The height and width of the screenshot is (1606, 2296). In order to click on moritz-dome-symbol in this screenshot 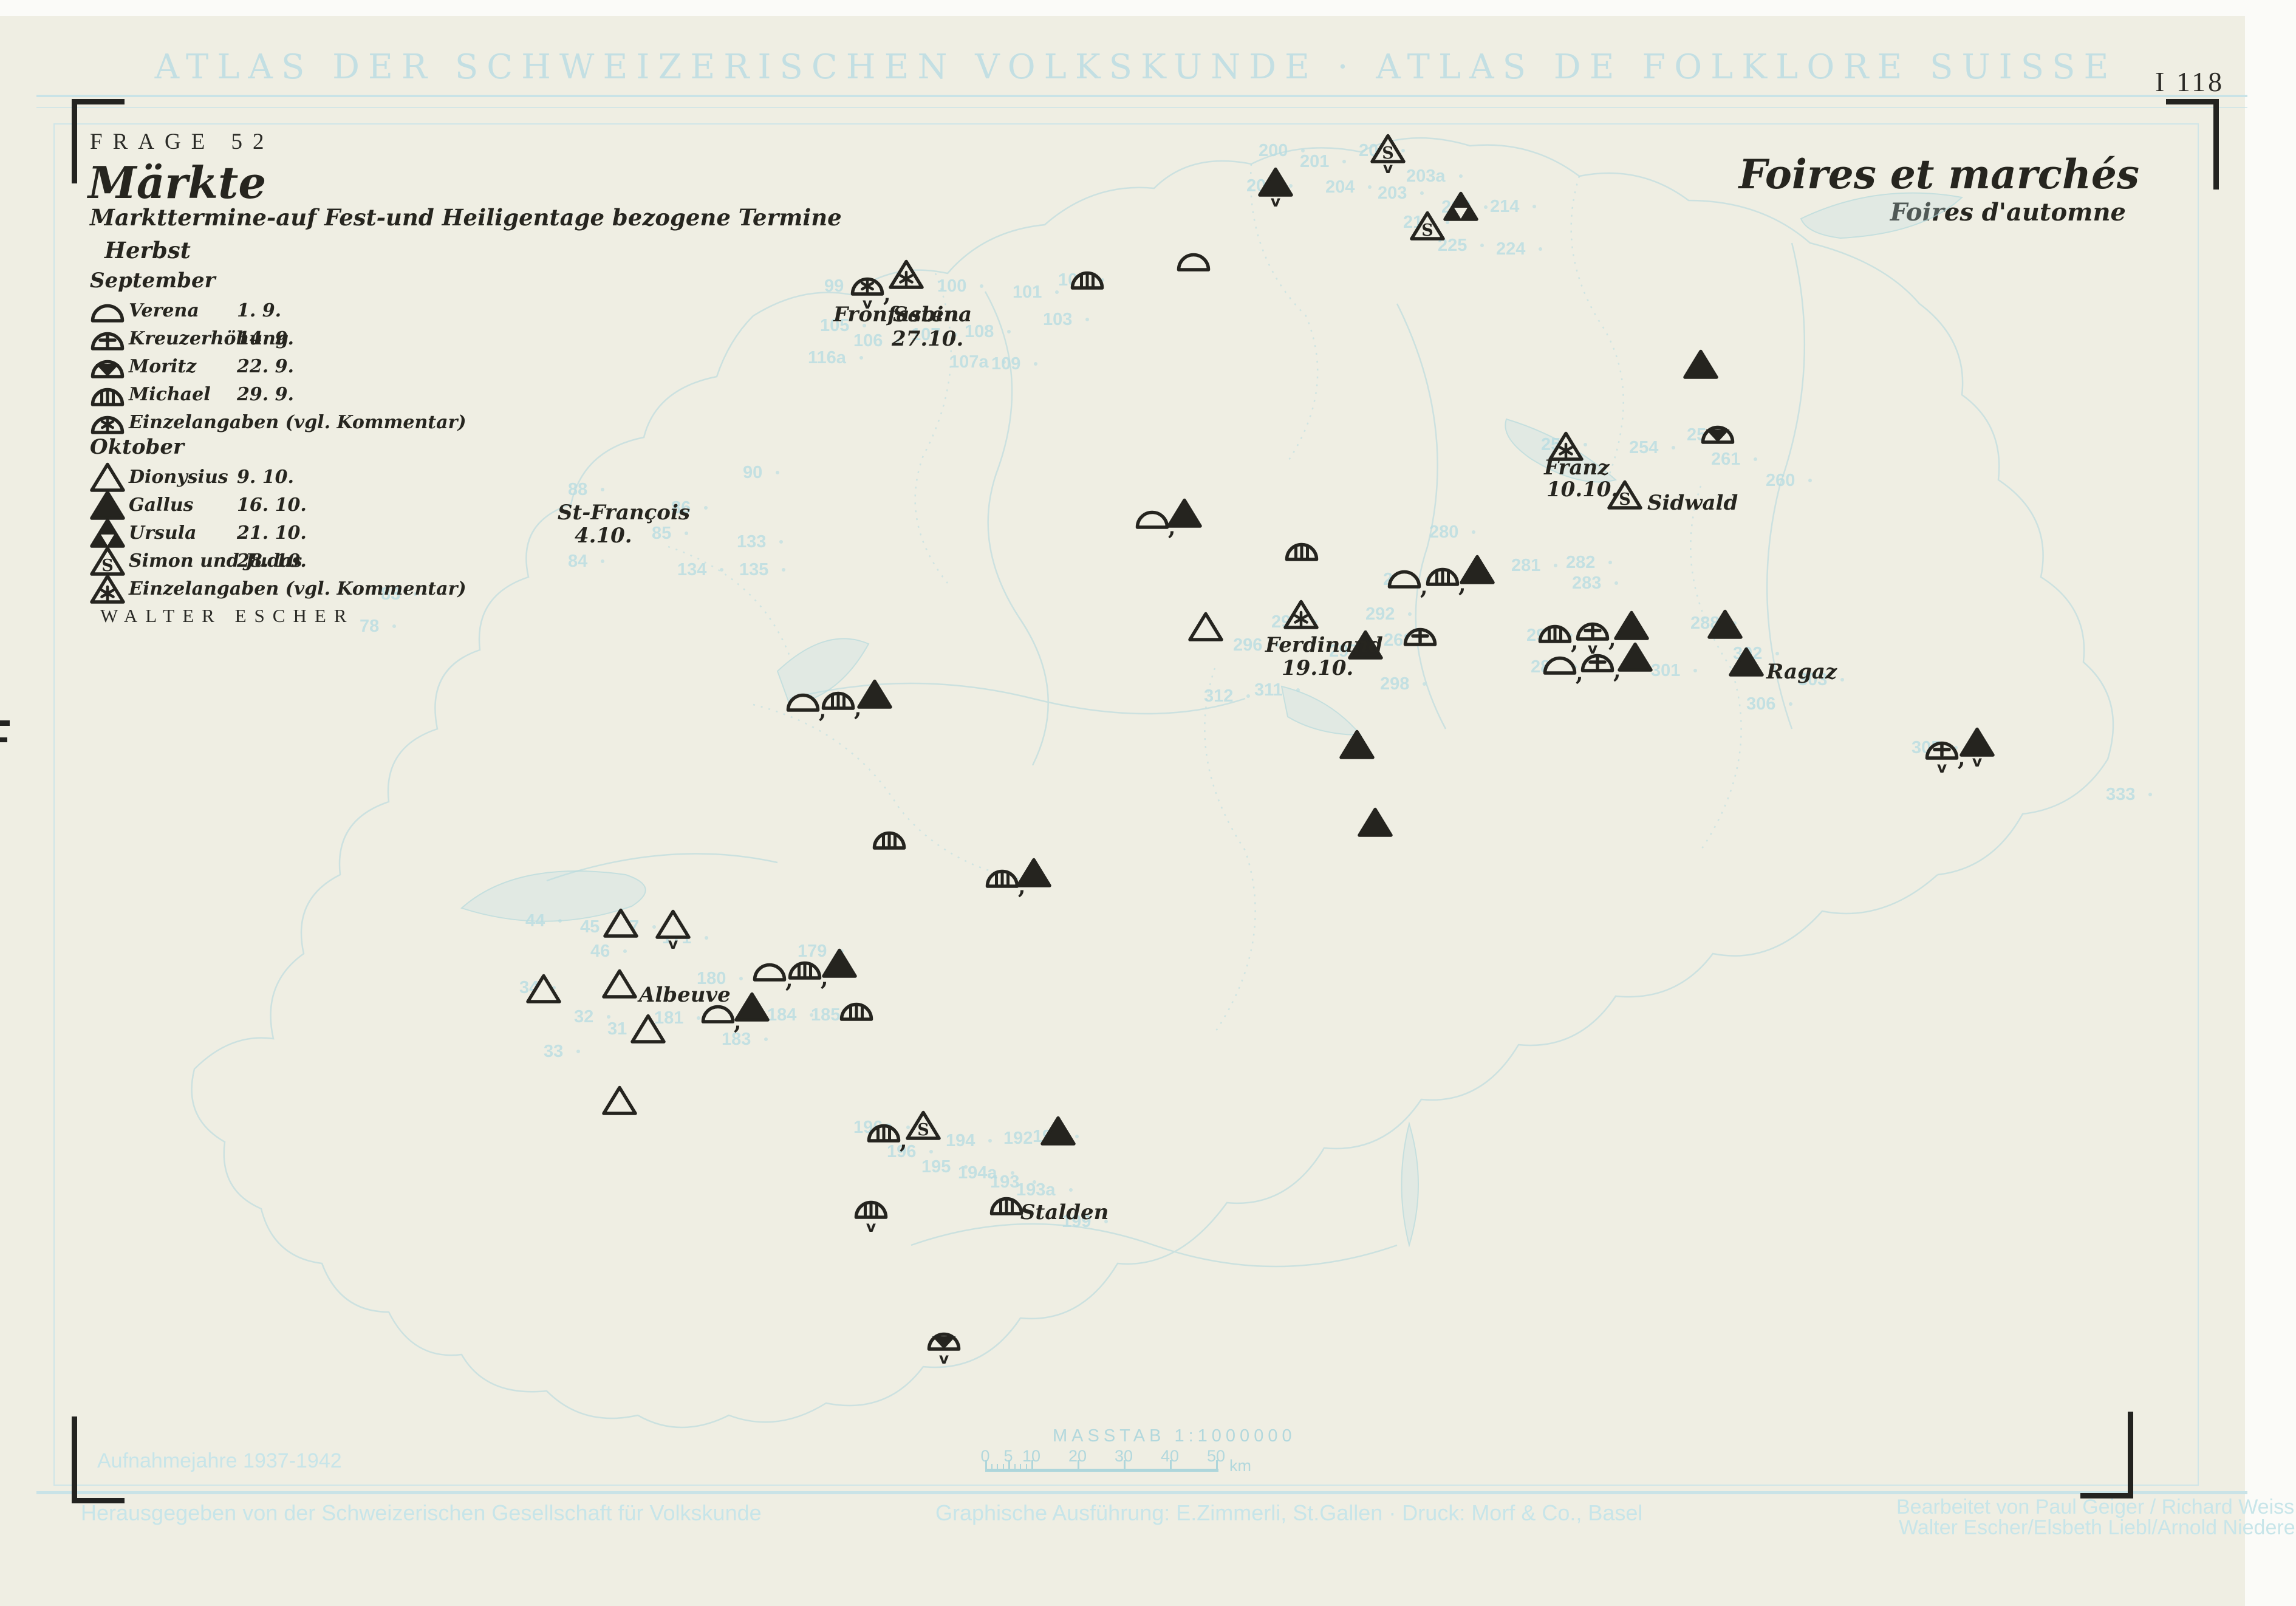, I will do `click(107, 368)`.